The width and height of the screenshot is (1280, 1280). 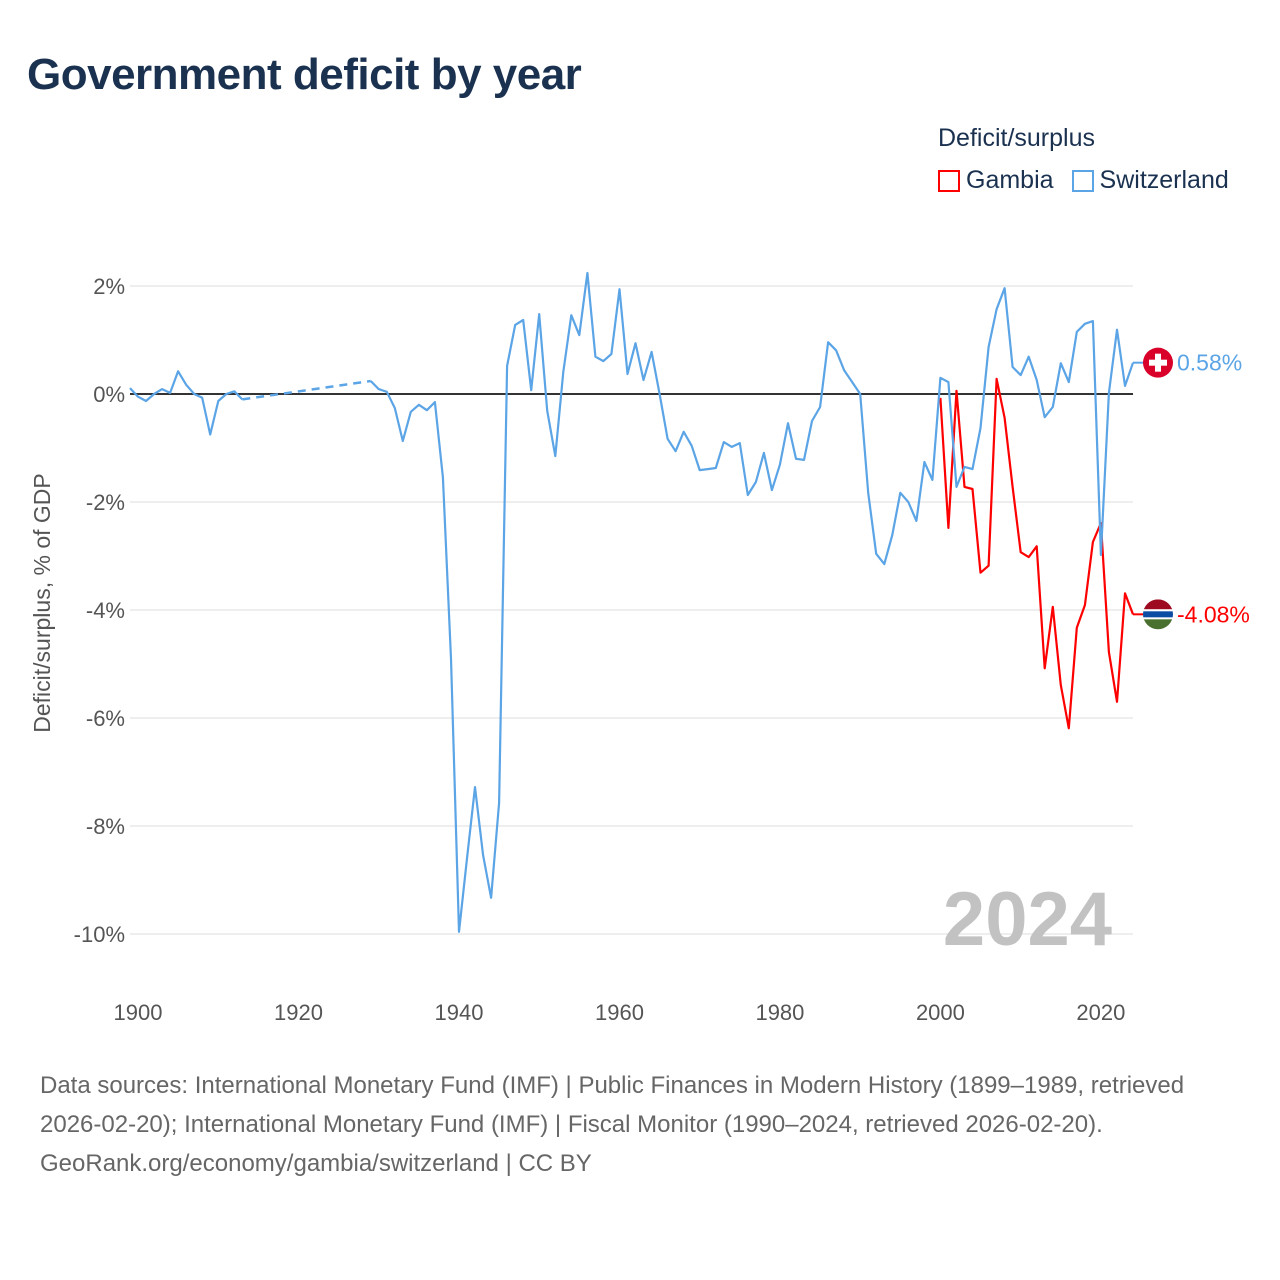 What do you see at coordinates (1100, 1012) in the screenshot?
I see `x-tick-label: 2020` at bounding box center [1100, 1012].